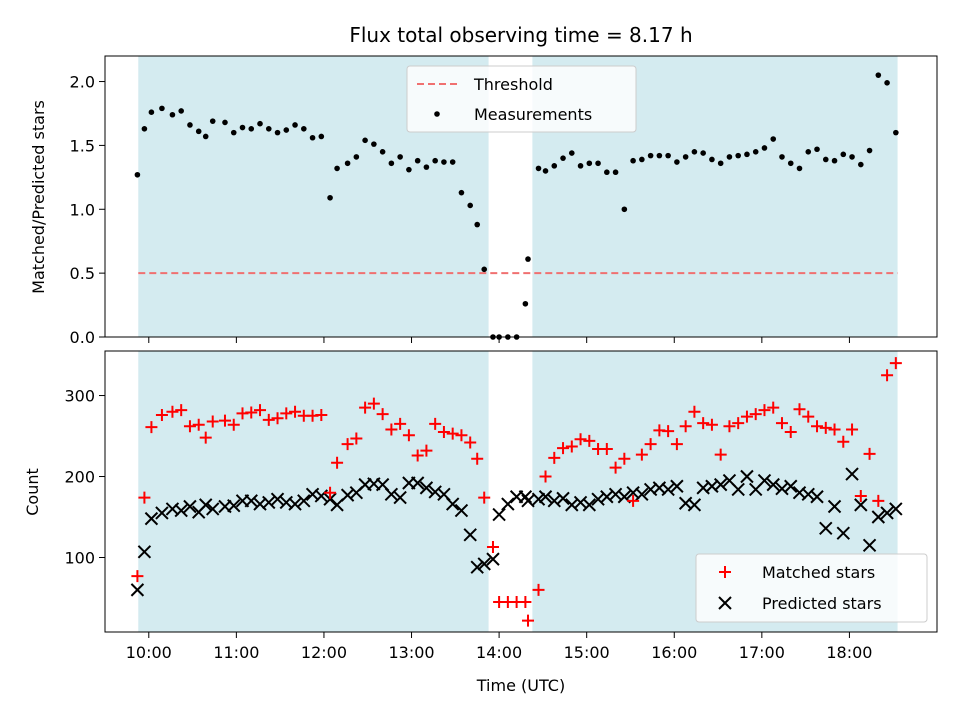  What do you see at coordinates (32, 492) in the screenshot?
I see `bottom-y-axis-label: Count` at bounding box center [32, 492].